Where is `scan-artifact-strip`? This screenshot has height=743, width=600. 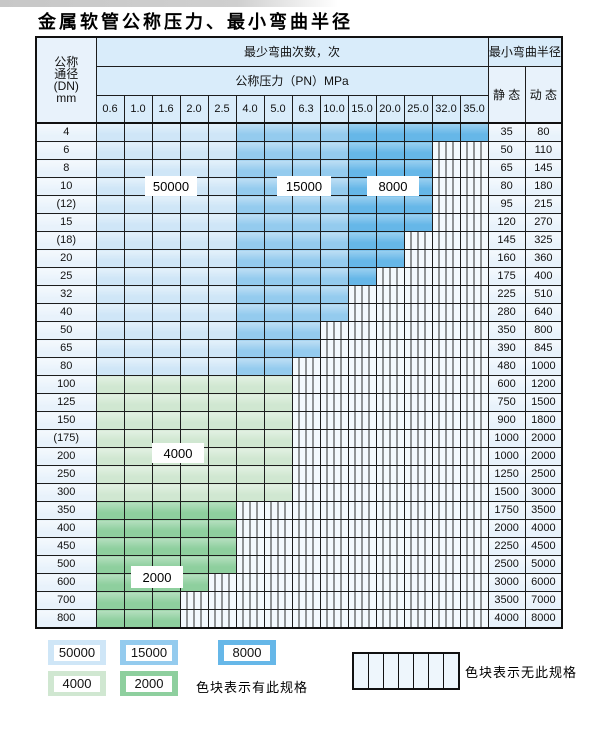
scan-artifact-strip is located at coordinates (169, 3).